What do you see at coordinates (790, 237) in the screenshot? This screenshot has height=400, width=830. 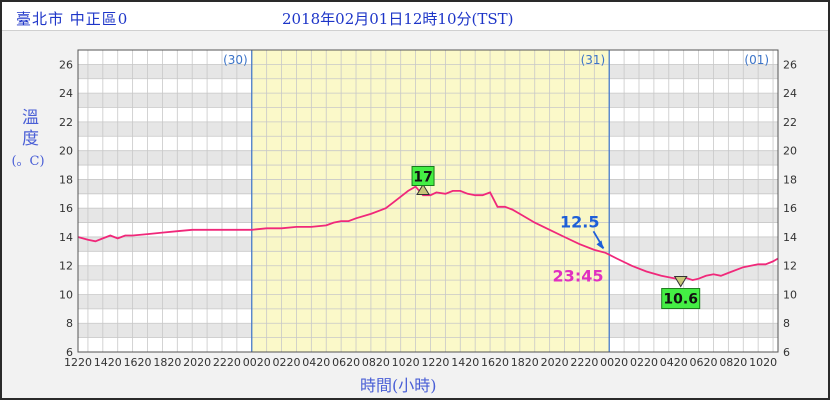 I see `y-tick-label-right: 14` at bounding box center [790, 237].